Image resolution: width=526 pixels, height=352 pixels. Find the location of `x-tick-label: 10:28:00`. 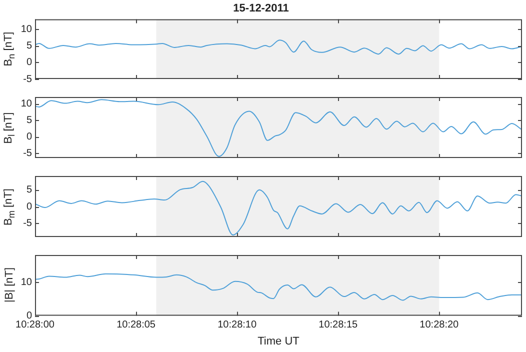

x-tick-label: 10:28:00 is located at coordinates (35, 325).